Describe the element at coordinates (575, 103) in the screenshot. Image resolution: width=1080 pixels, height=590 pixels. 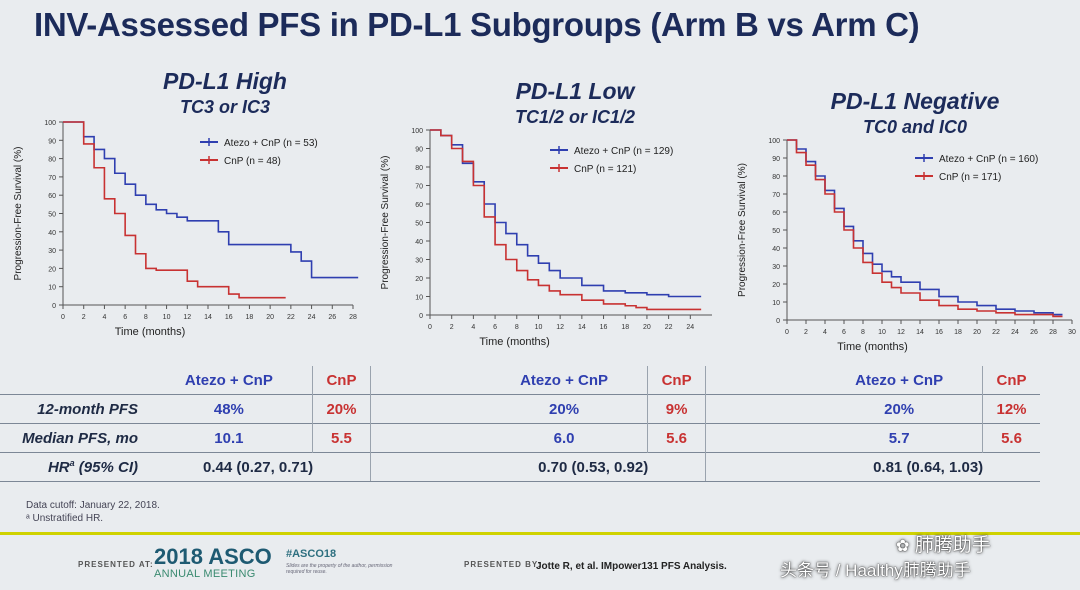
I see `panel-title-low: PD-L1 Low TC1/2 or IC1/2` at that location.